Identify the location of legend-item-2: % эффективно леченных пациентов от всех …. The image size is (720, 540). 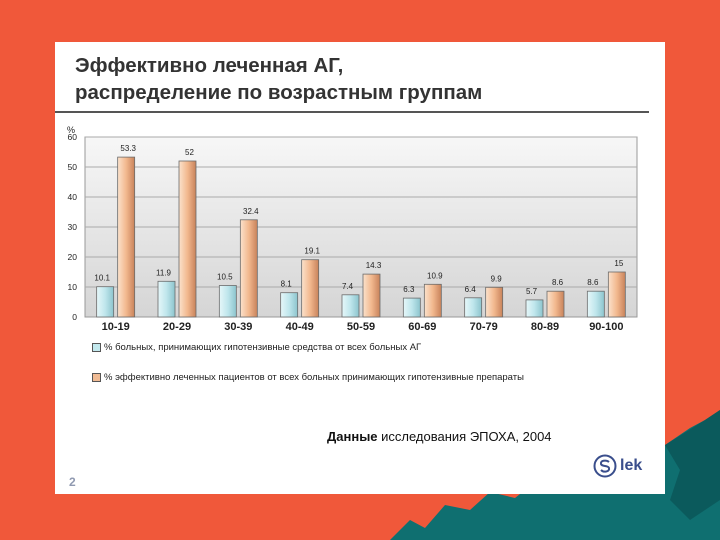
(308, 377).